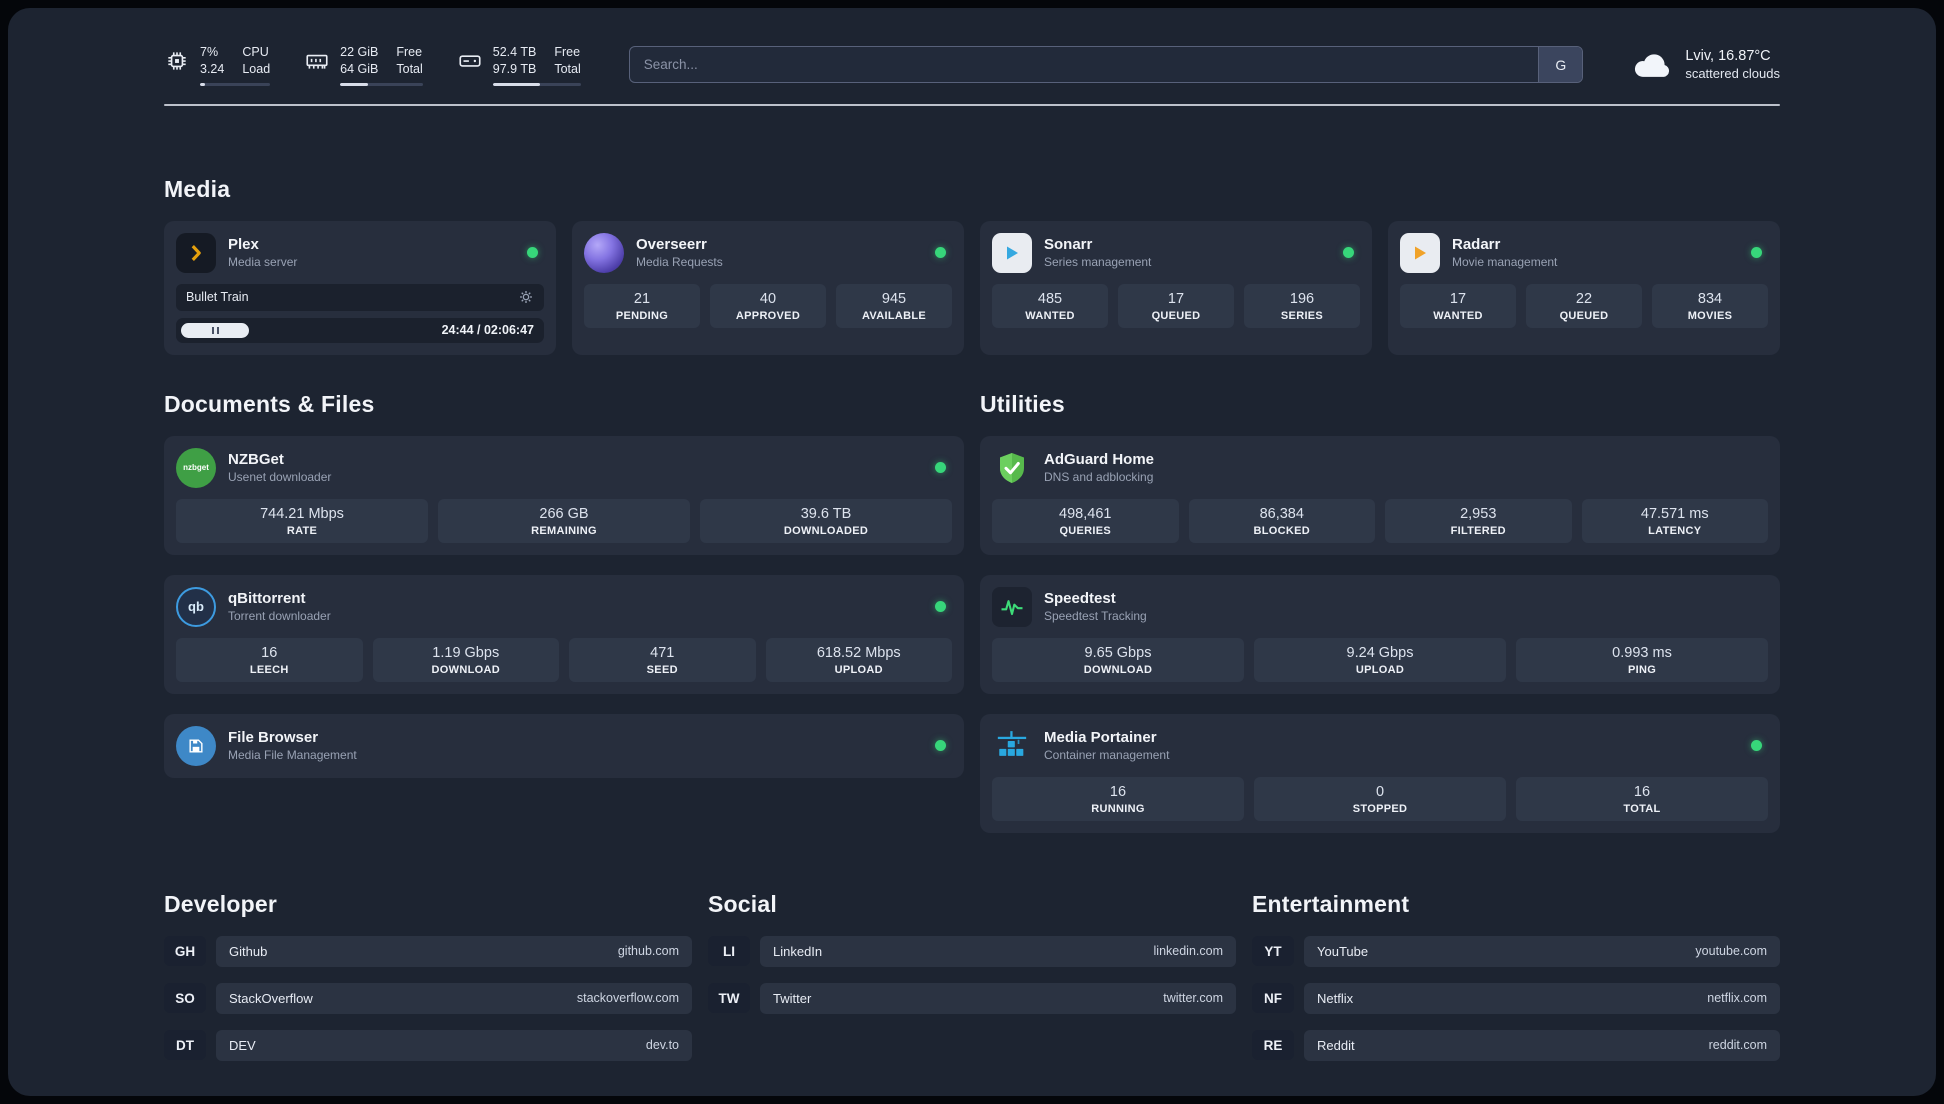  Describe the element at coordinates (1516, 951) in the screenshot. I see `bookmark-youtube: YT YouTube youtube.com` at that location.